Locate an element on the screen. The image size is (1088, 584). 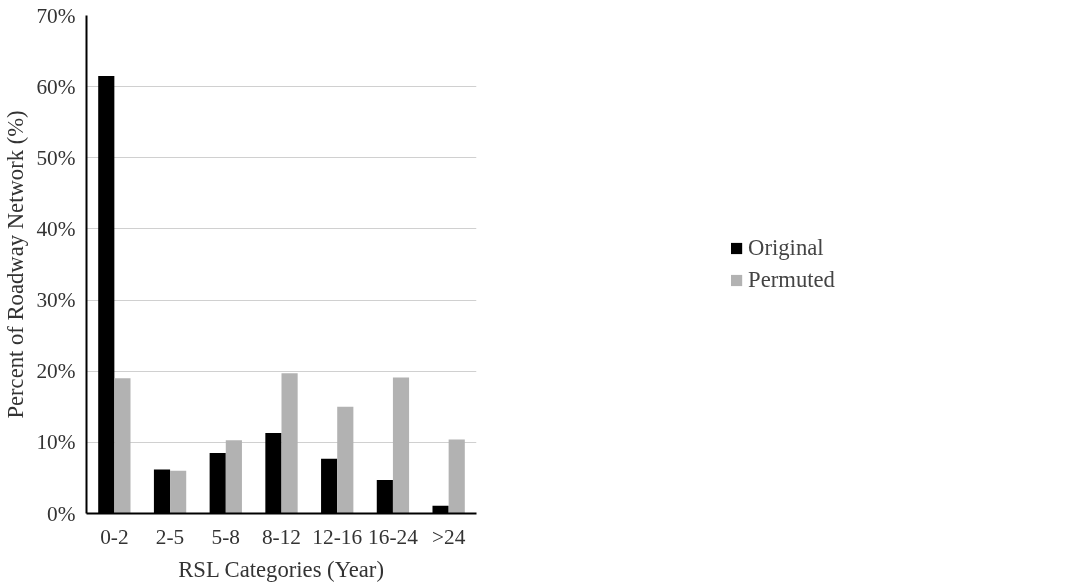
x-tick-label: 16-24 is located at coordinates (393, 536).